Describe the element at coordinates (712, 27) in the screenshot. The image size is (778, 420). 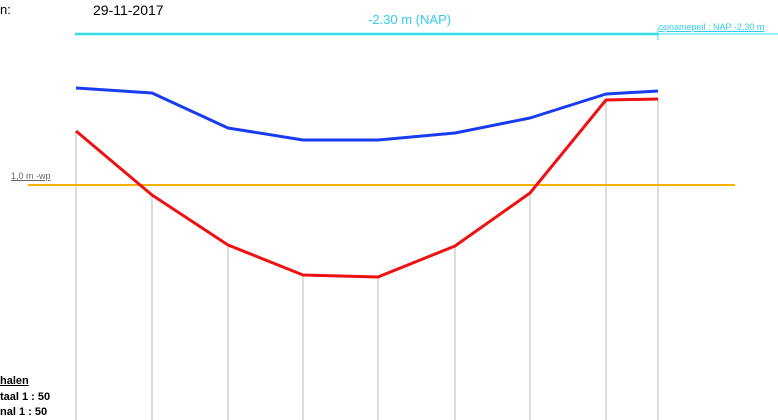
I see `opname-label: opnamepeil : NAP -2,30 m` at that location.